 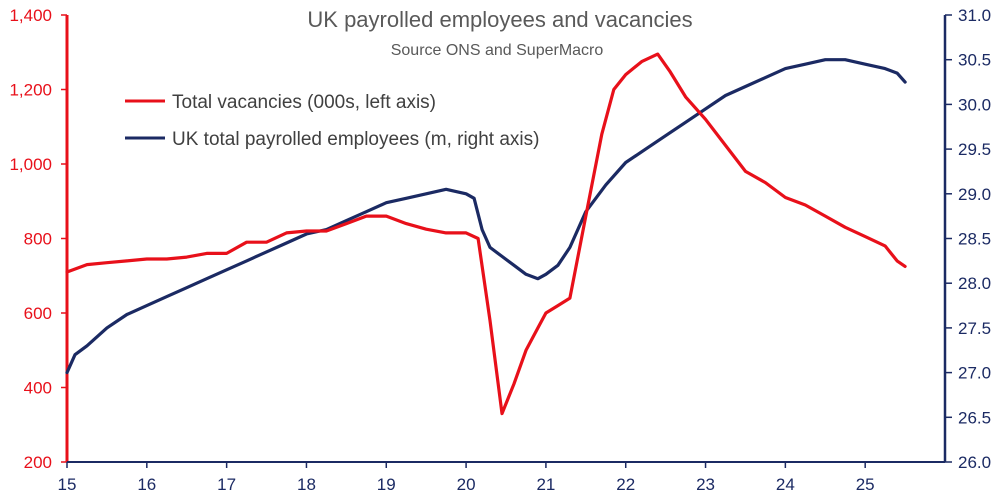 What do you see at coordinates (545, 484) in the screenshot?
I see `x-tick-label: 21` at bounding box center [545, 484].